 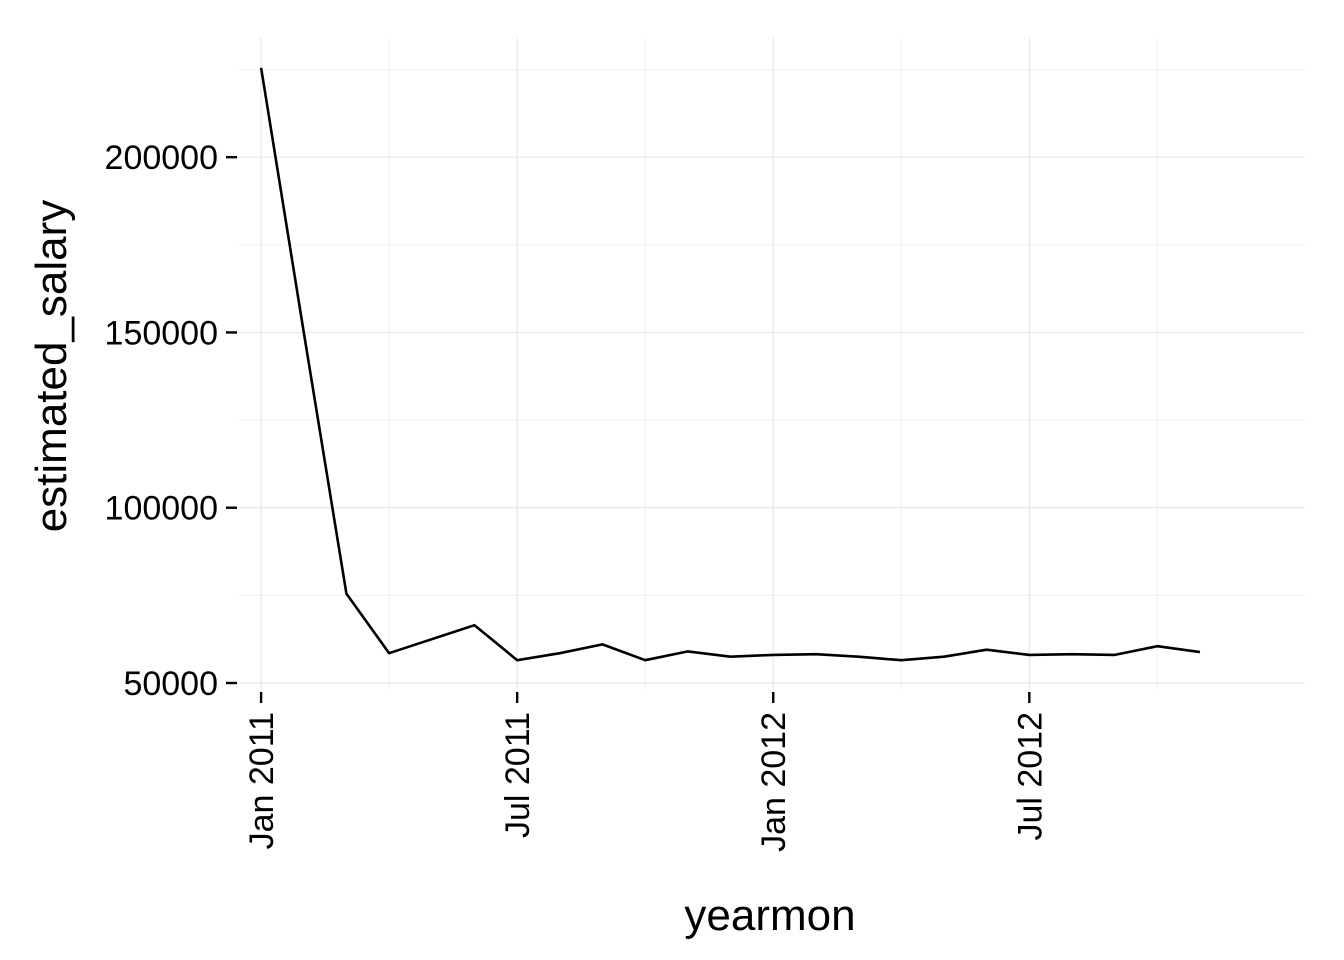 I want to click on x-tick-label: Jan 2011, so click(x=262, y=780).